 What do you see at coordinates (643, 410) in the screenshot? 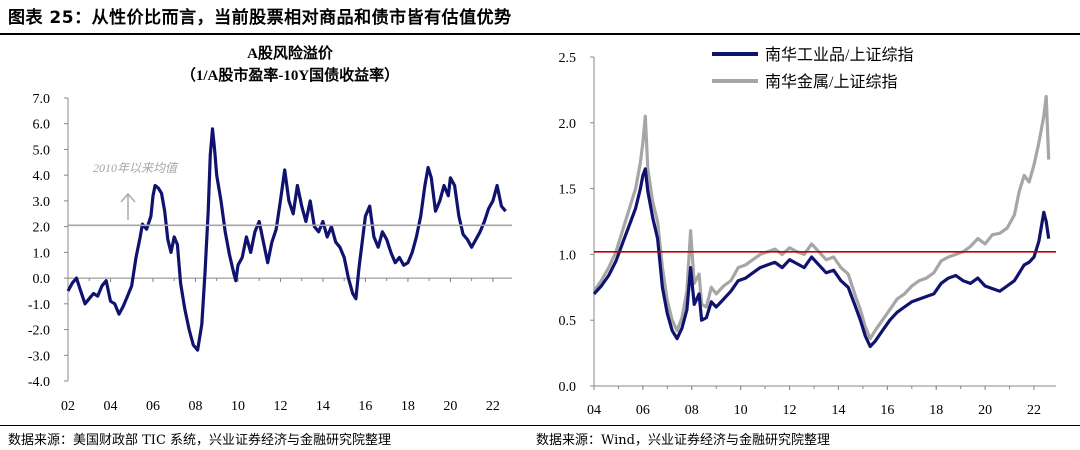
I see `right-chart-x-tick-label: 06` at bounding box center [643, 410].